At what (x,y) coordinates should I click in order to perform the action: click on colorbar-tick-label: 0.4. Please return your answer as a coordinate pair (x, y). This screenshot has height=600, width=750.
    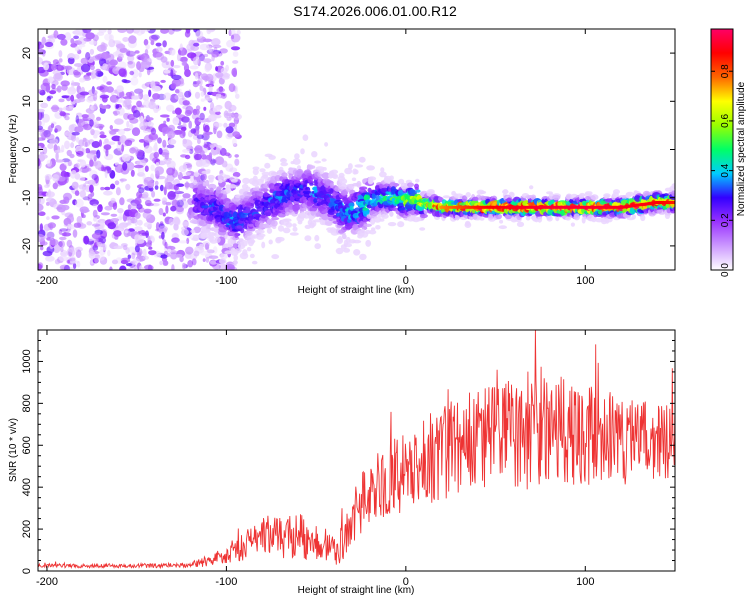
    Looking at the image, I should click on (725, 170).